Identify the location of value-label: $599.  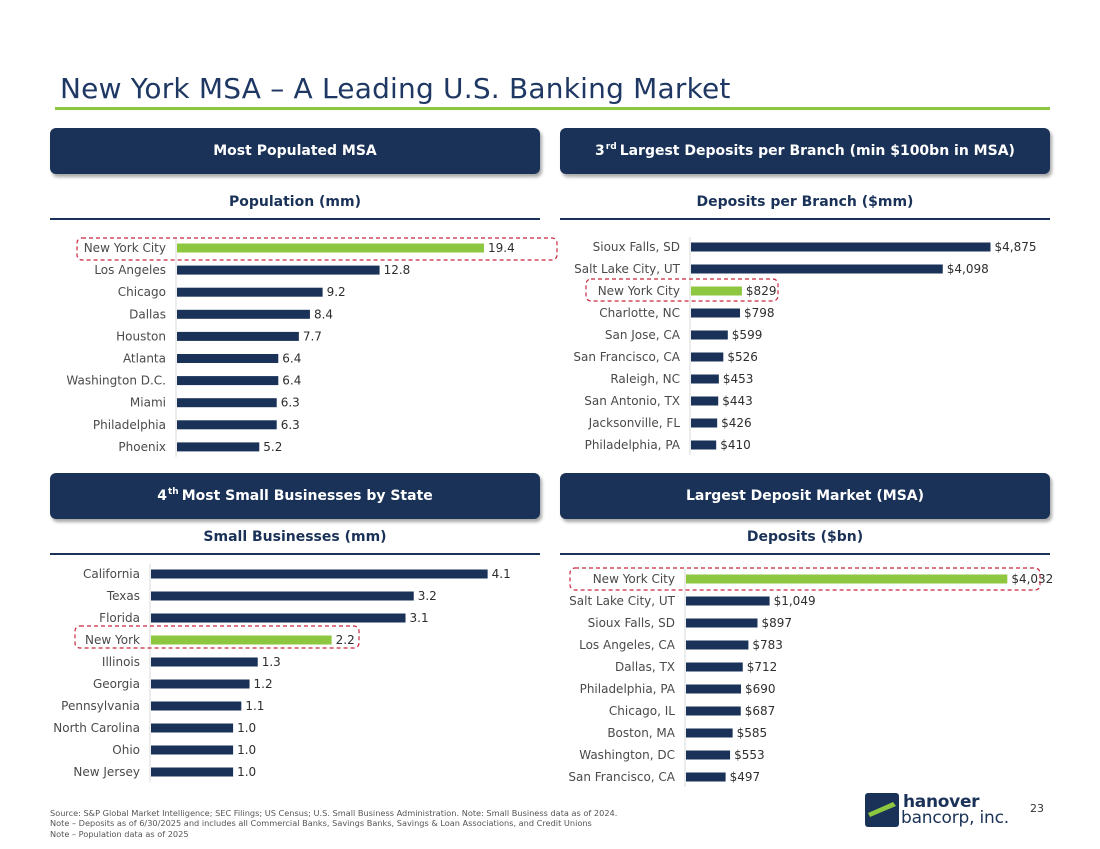
(747, 335).